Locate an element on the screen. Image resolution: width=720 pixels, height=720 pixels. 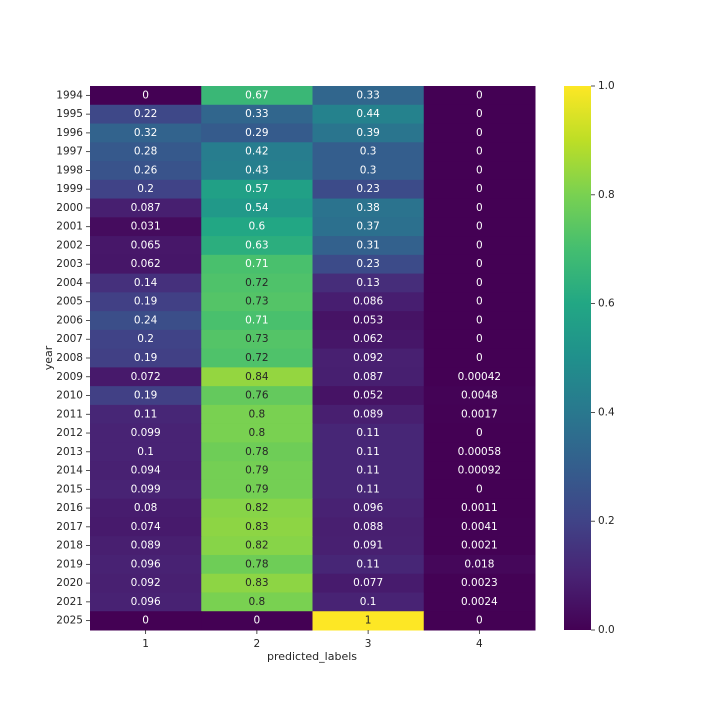
heatmap-cell-label: 0.3 is located at coordinates (368, 170).